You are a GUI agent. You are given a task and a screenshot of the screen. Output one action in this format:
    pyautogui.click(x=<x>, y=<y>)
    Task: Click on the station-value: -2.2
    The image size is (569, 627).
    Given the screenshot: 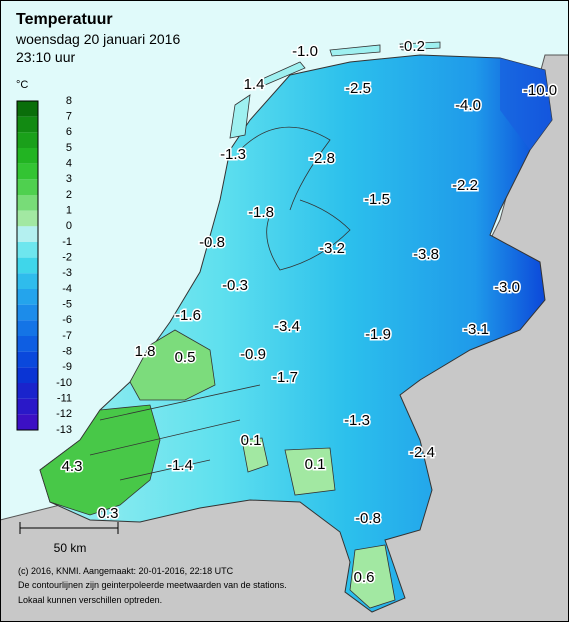 What is the action you would take?
    pyautogui.click(x=465, y=185)
    